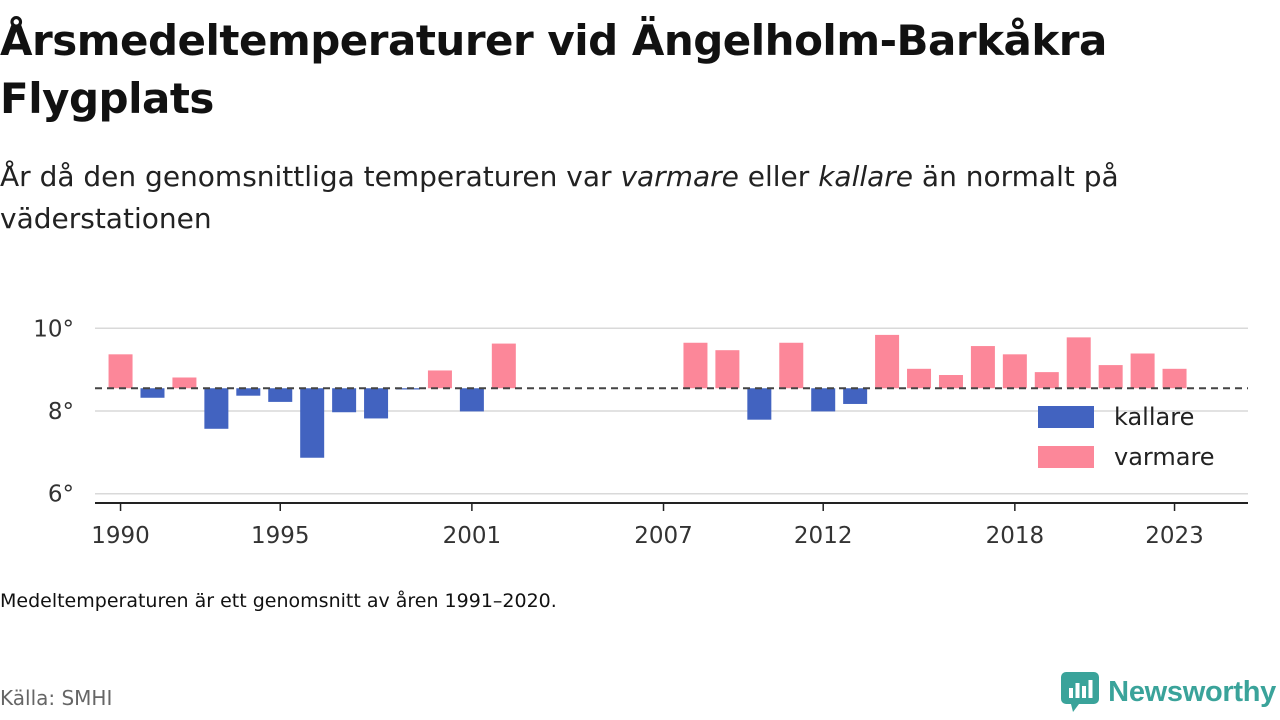 This screenshot has width=1280, height=720. Describe the element at coordinates (950, 382) in the screenshot. I see `bar-2016` at that location.